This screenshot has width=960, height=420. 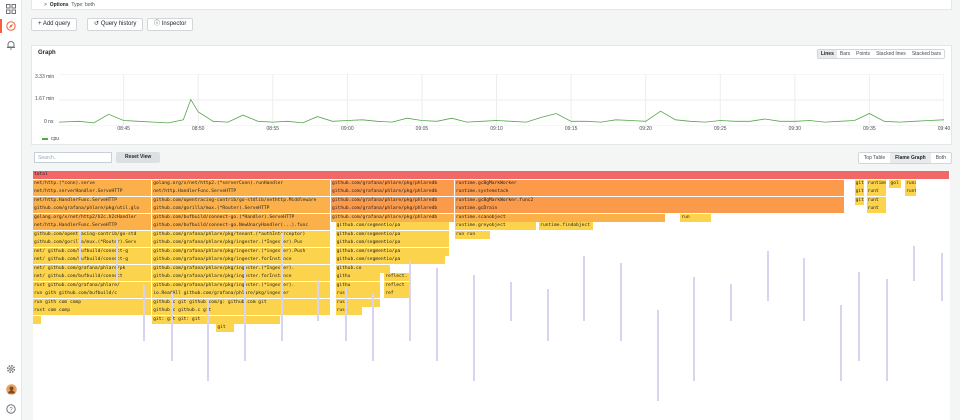 What do you see at coordinates (649, 192) in the screenshot?
I see `flame-frame: runtime.systemstack` at bounding box center [649, 192].